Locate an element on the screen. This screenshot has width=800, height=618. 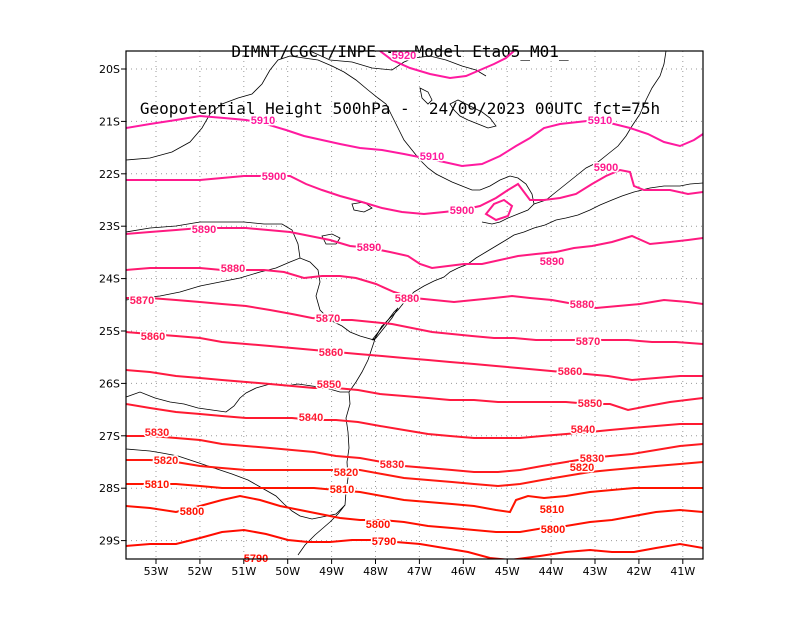
lat-tick-label: 22S is located at coordinates (109, 174).